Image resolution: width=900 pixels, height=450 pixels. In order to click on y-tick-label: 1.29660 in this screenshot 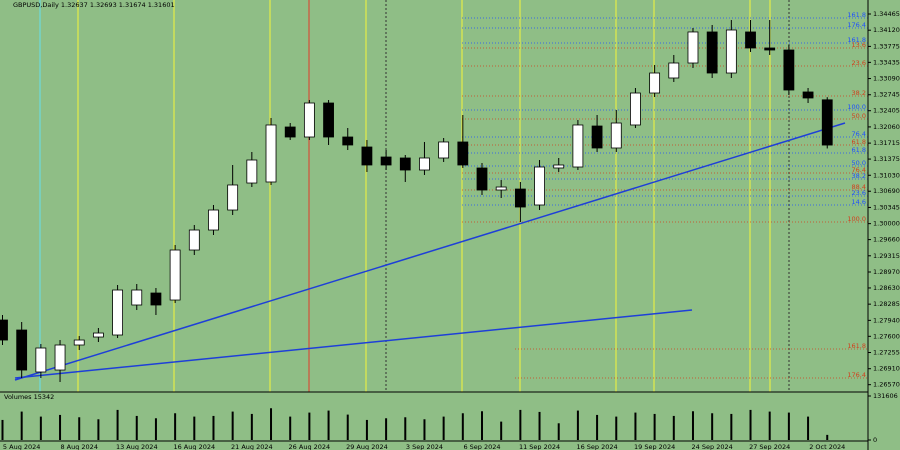, I will do `click(886, 240)`.